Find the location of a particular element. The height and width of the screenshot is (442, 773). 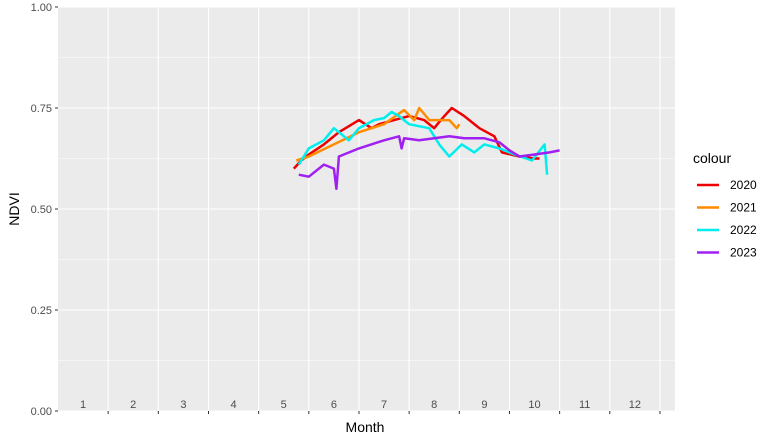

legend: colour 2020 2021 2022 2023 is located at coordinates (725, 205).